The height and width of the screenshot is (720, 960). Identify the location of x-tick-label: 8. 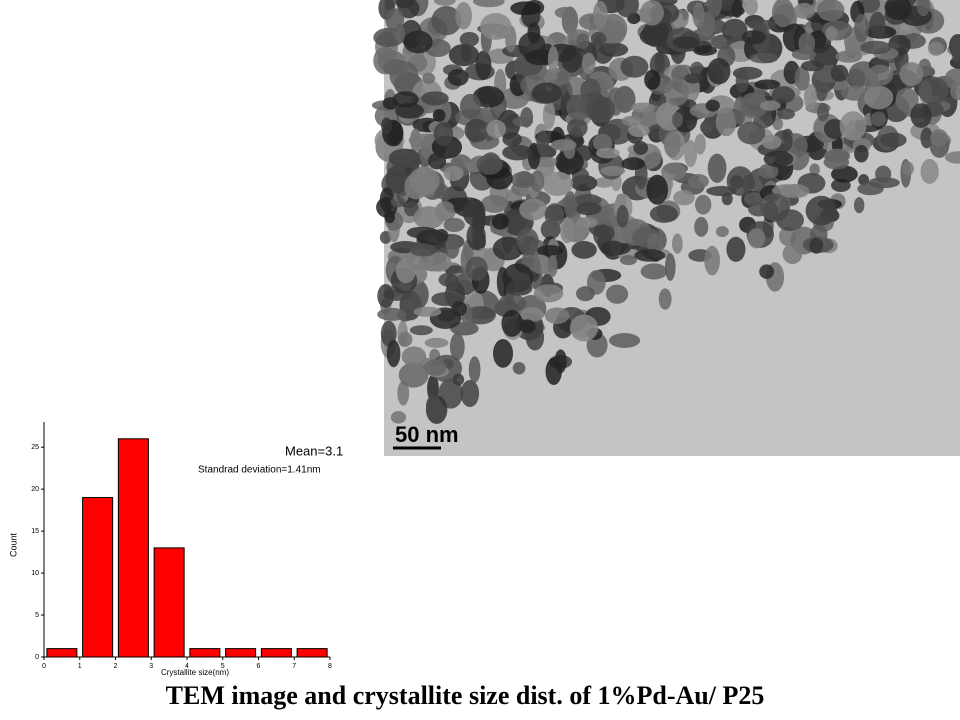
(330, 666).